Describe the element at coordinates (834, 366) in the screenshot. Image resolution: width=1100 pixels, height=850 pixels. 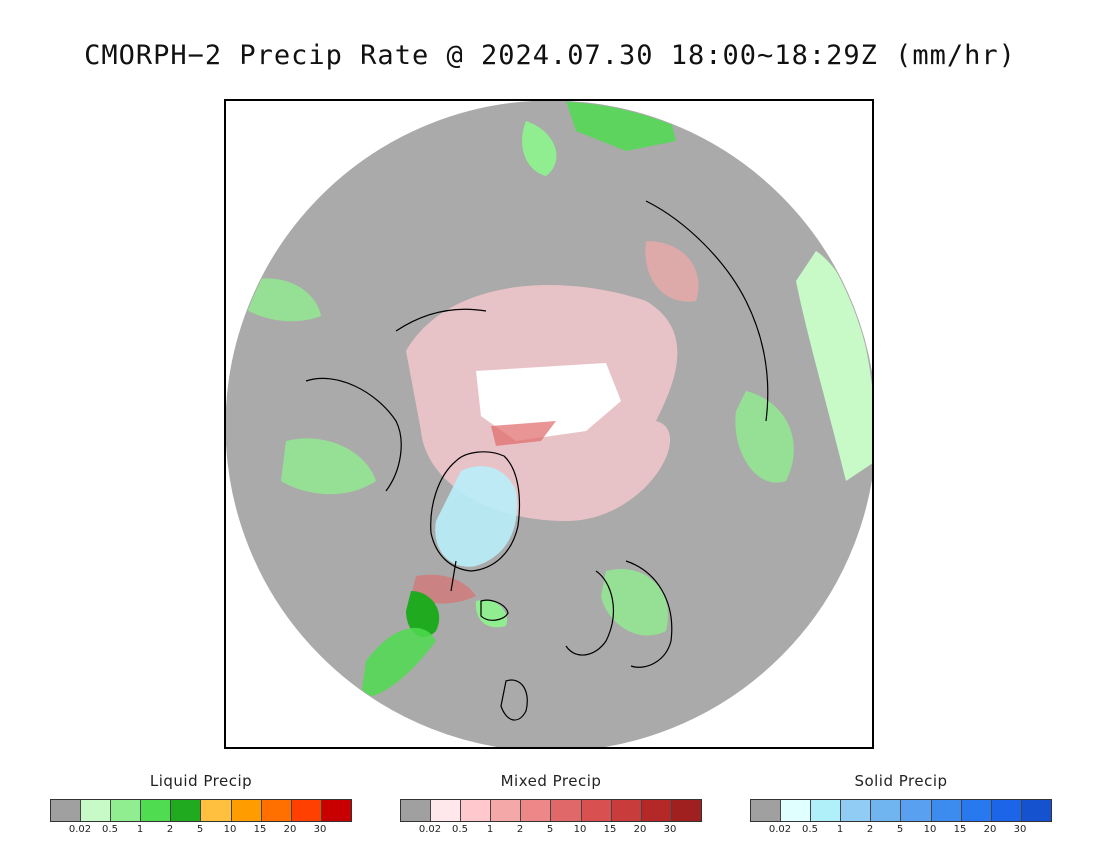
I see `liquid-band-east` at that location.